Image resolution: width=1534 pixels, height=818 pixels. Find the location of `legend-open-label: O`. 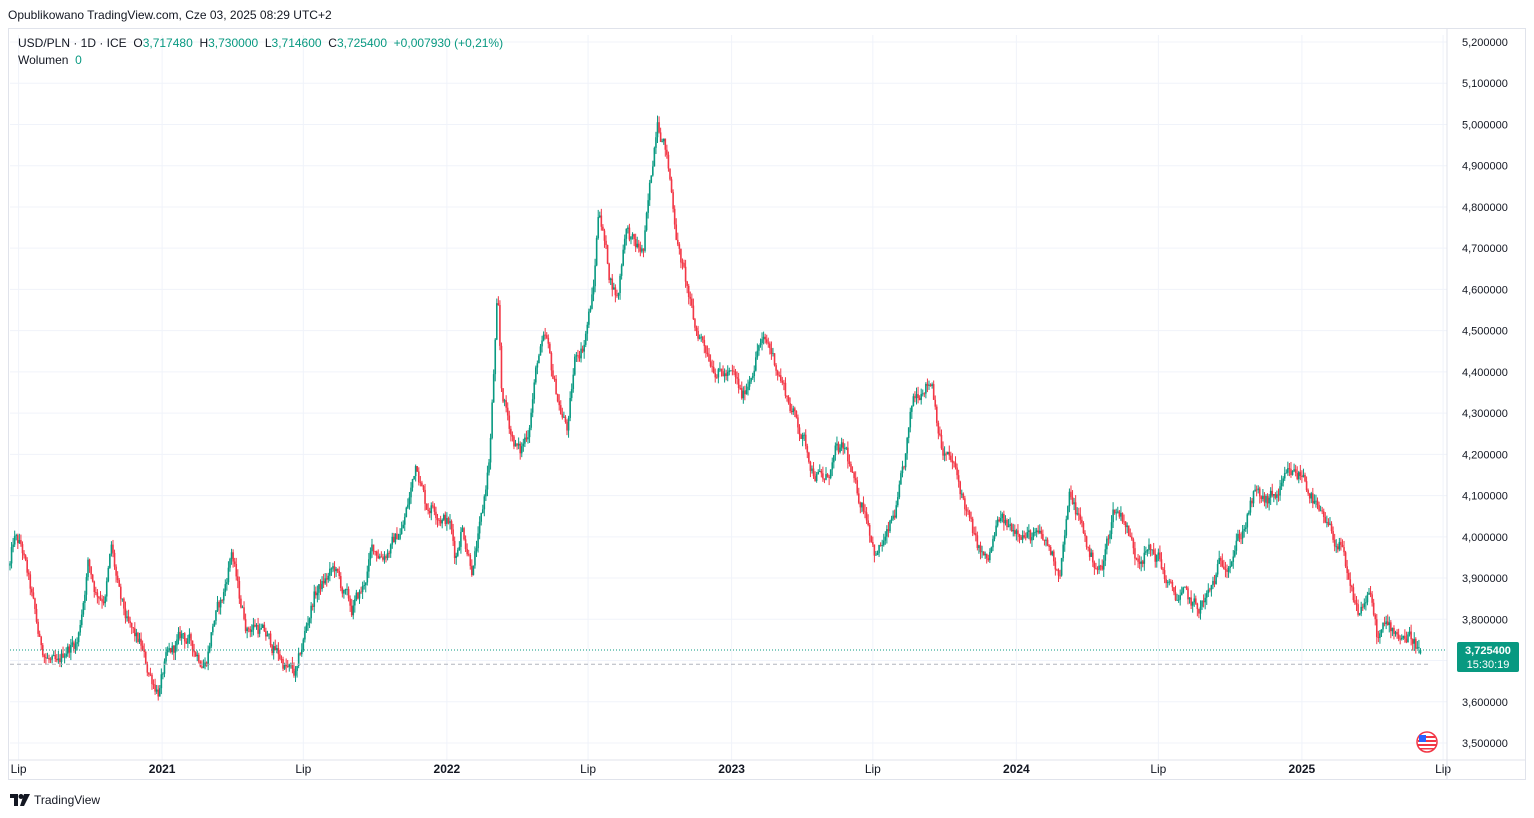

legend-open-label: O is located at coordinates (138, 43).